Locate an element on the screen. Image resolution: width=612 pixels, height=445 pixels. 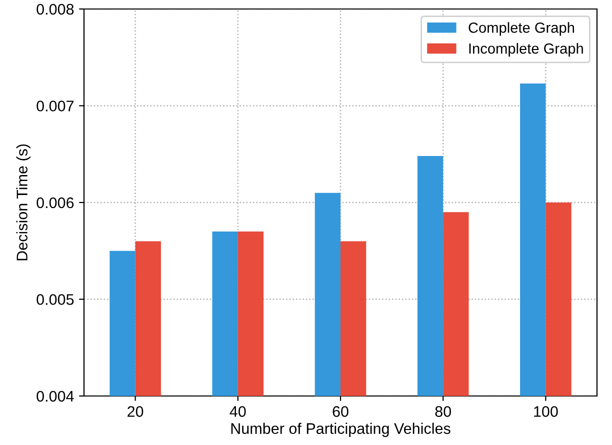
y-axis-title: Decision Time (s) is located at coordinates (23, 202).